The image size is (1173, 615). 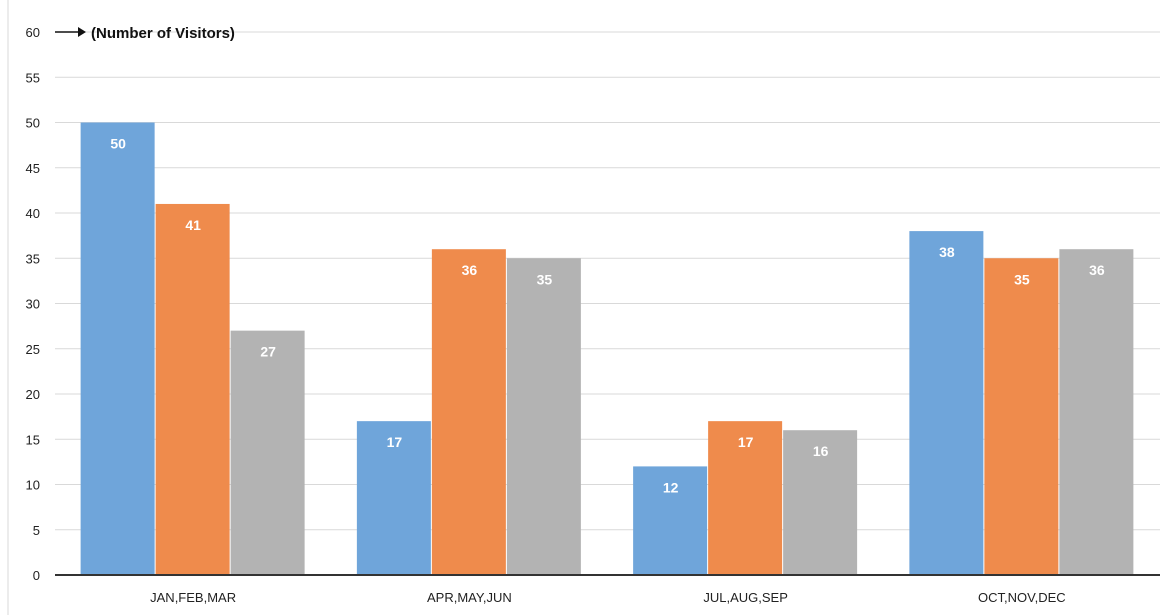 I want to click on arrow-icon, so click(x=82, y=32).